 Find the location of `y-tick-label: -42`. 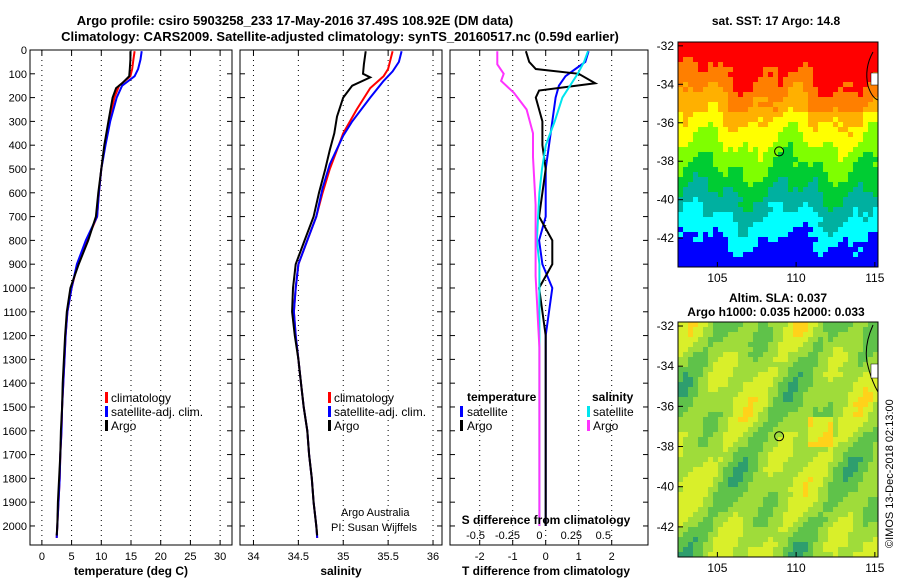

y-tick-label: -42 is located at coordinates (666, 238).